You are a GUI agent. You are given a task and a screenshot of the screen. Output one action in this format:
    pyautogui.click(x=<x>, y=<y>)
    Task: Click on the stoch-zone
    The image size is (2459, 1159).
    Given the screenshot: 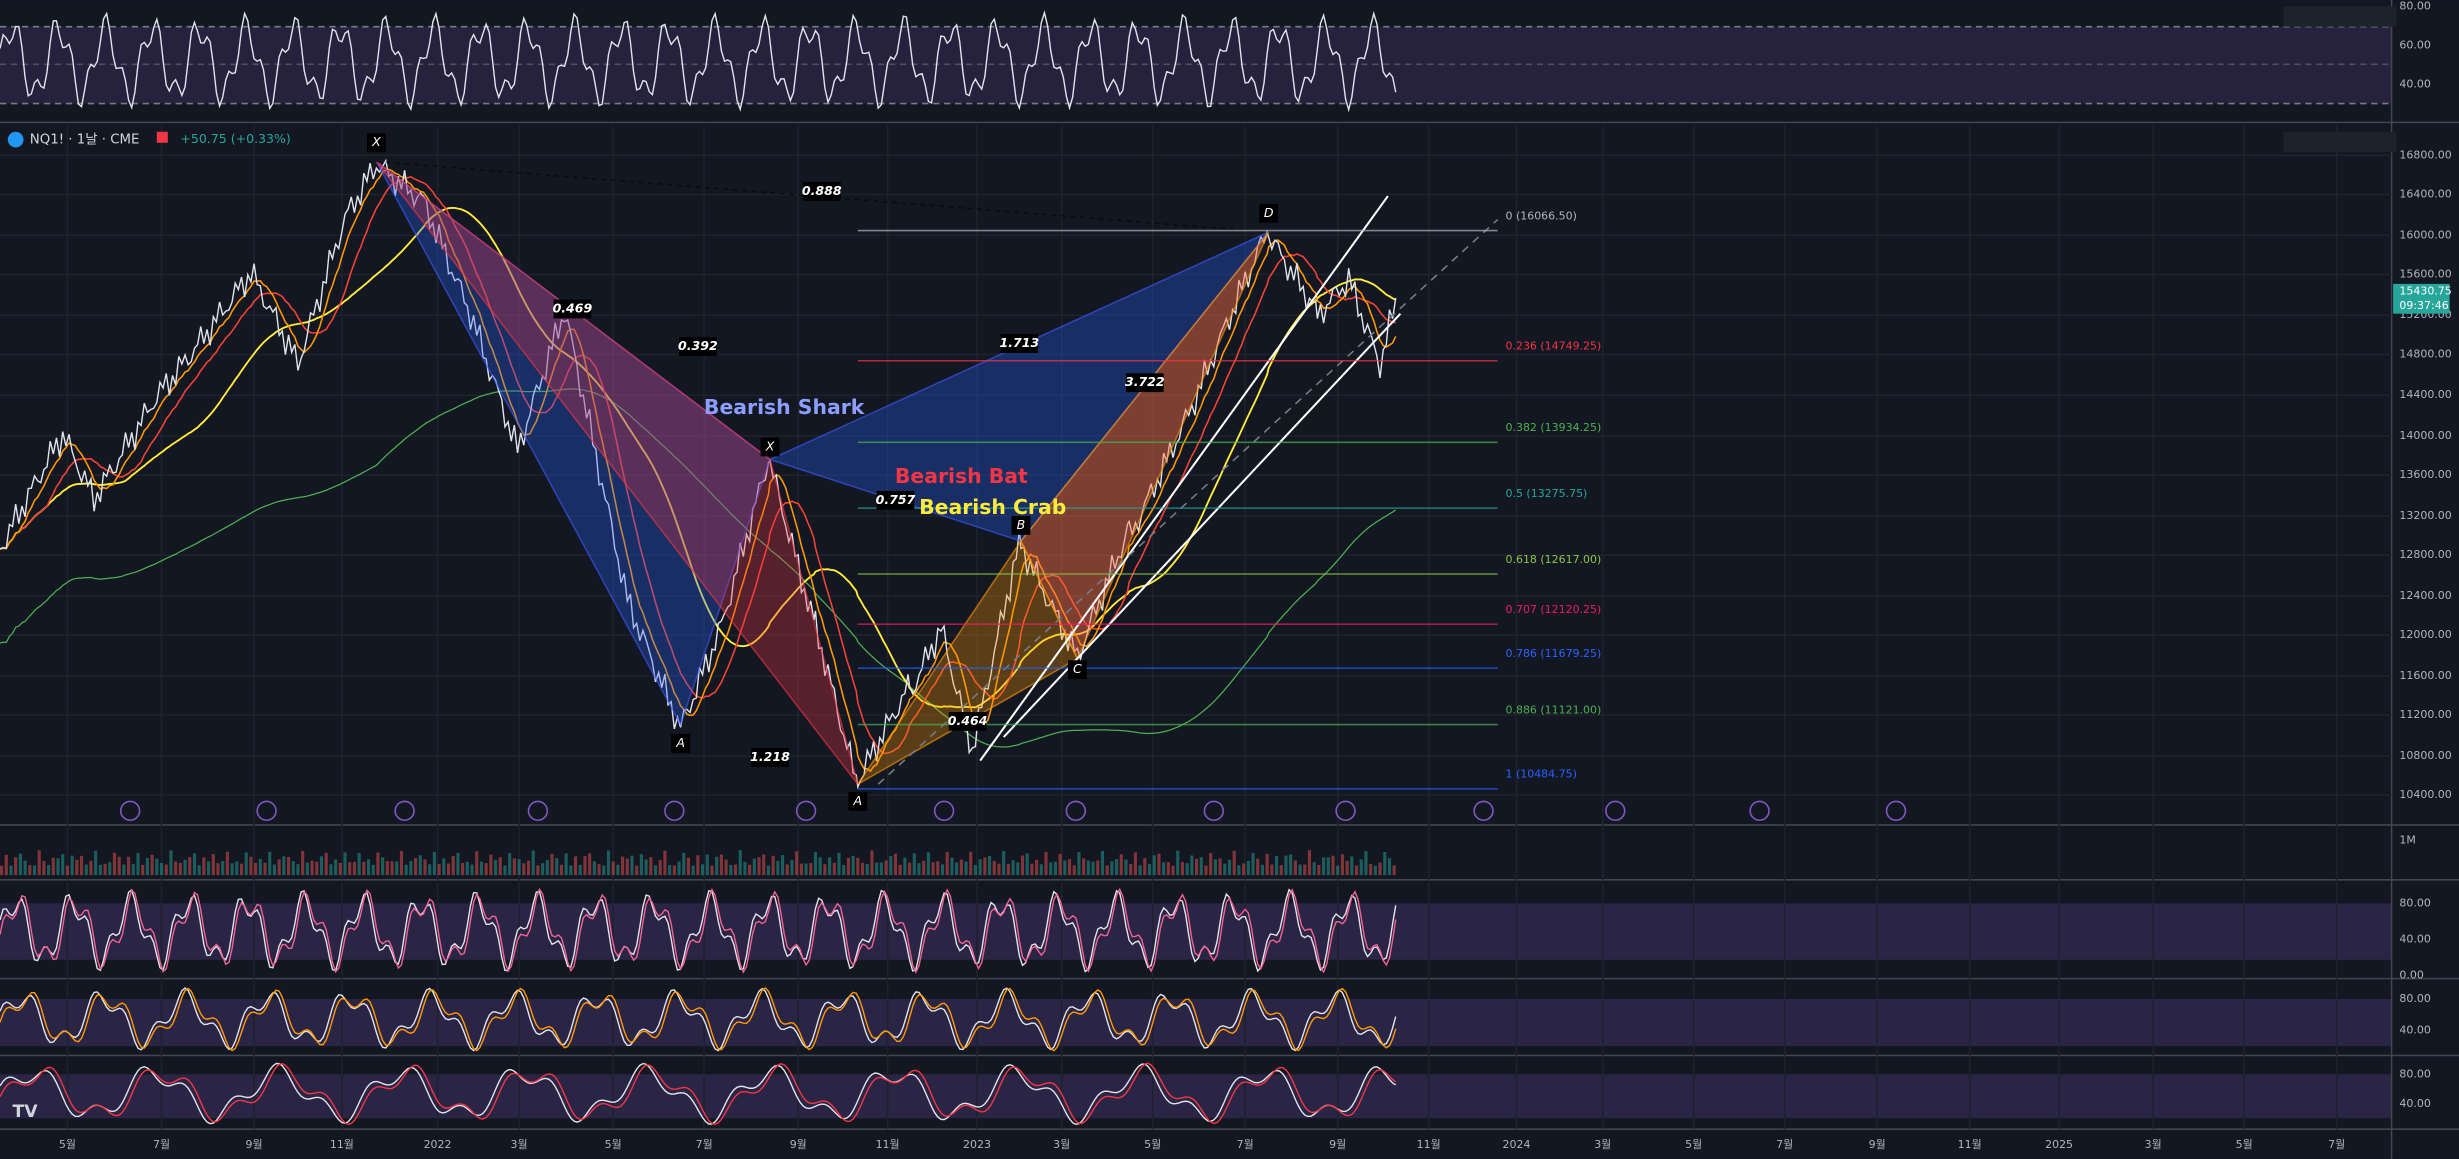 What is the action you would take?
    pyautogui.click(x=1196, y=1096)
    